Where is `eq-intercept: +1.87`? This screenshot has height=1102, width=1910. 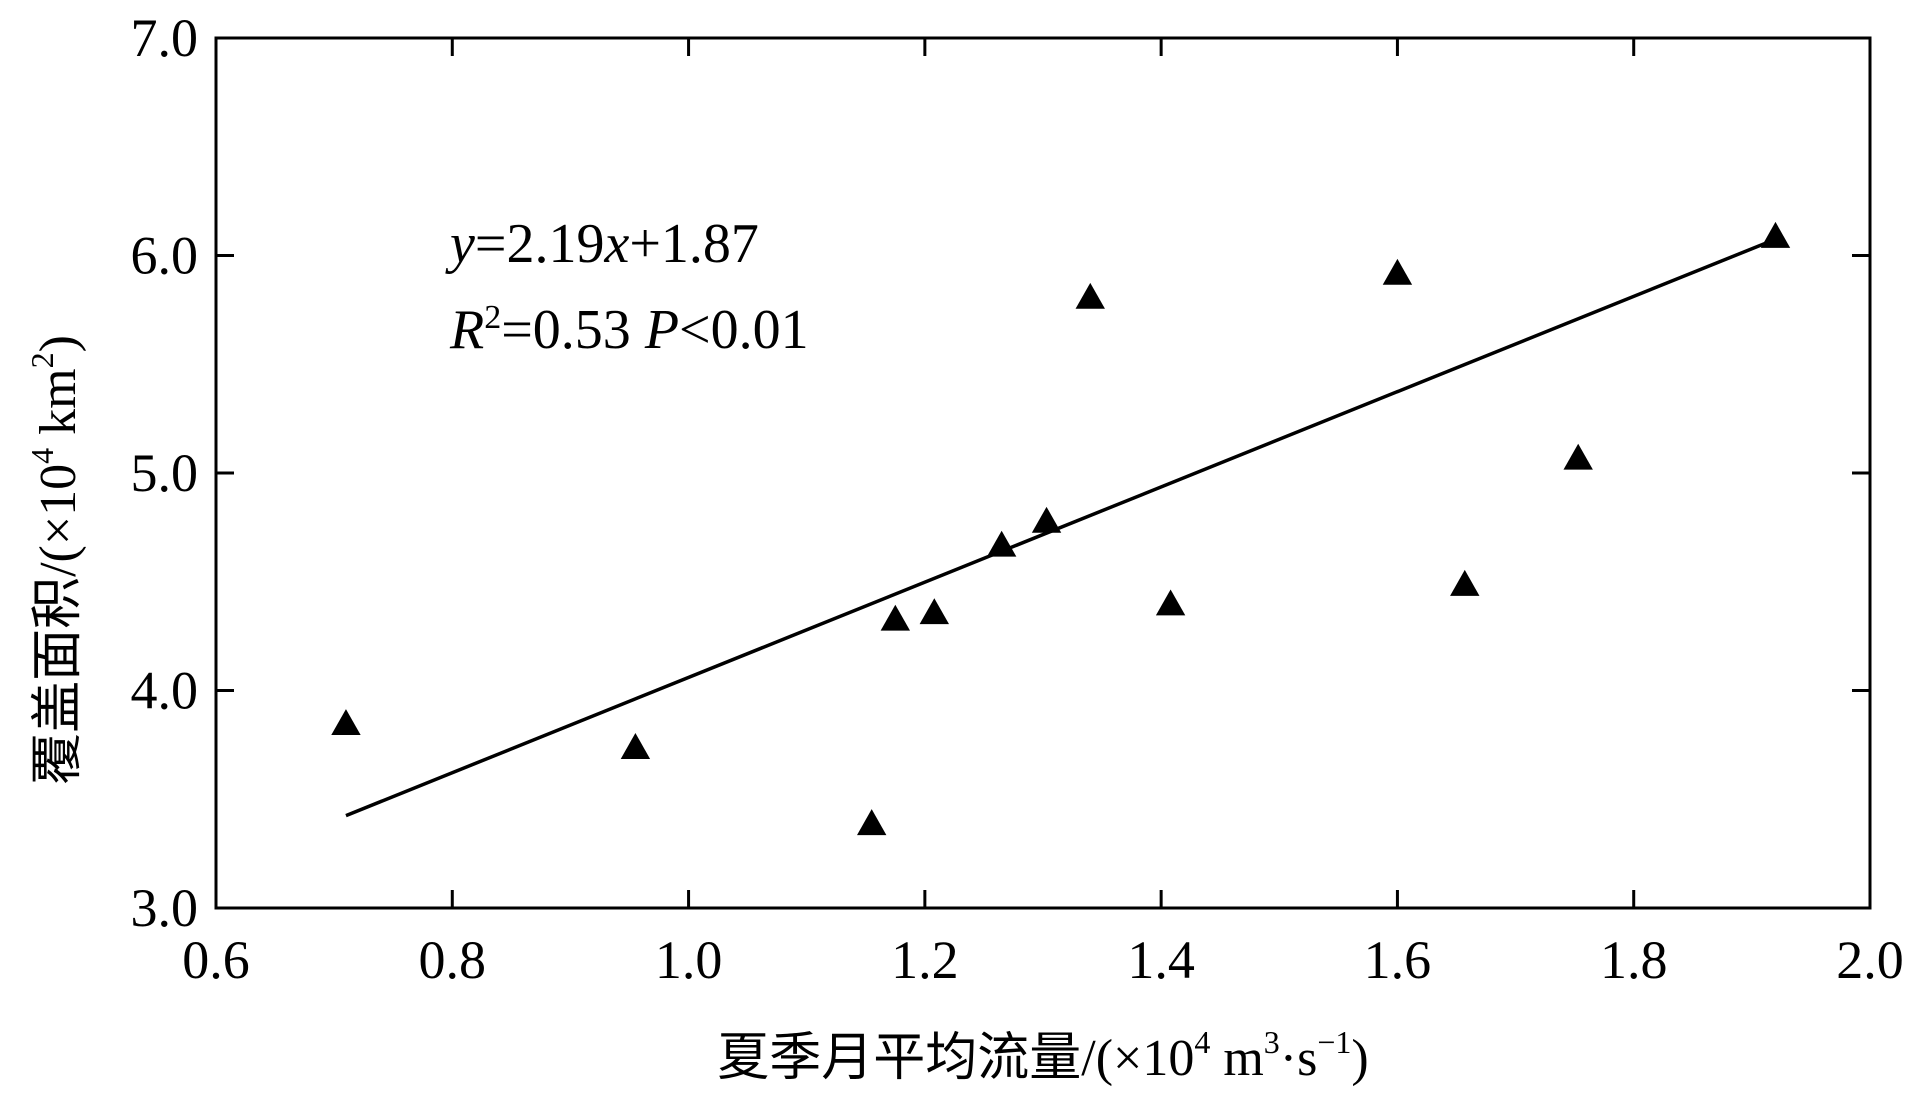
eq-intercept: +1.87 is located at coordinates (694, 244).